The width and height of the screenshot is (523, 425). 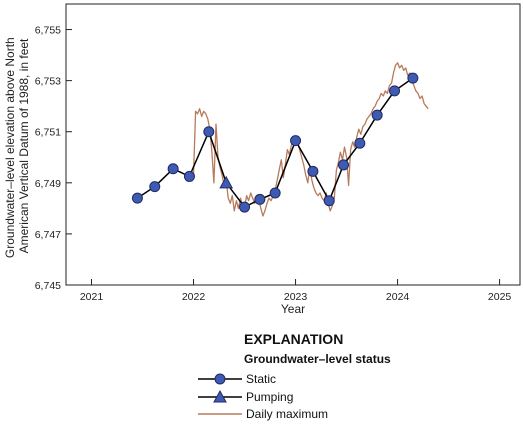 I want to click on x-tick-label-2: 2023, so click(x=296, y=297).